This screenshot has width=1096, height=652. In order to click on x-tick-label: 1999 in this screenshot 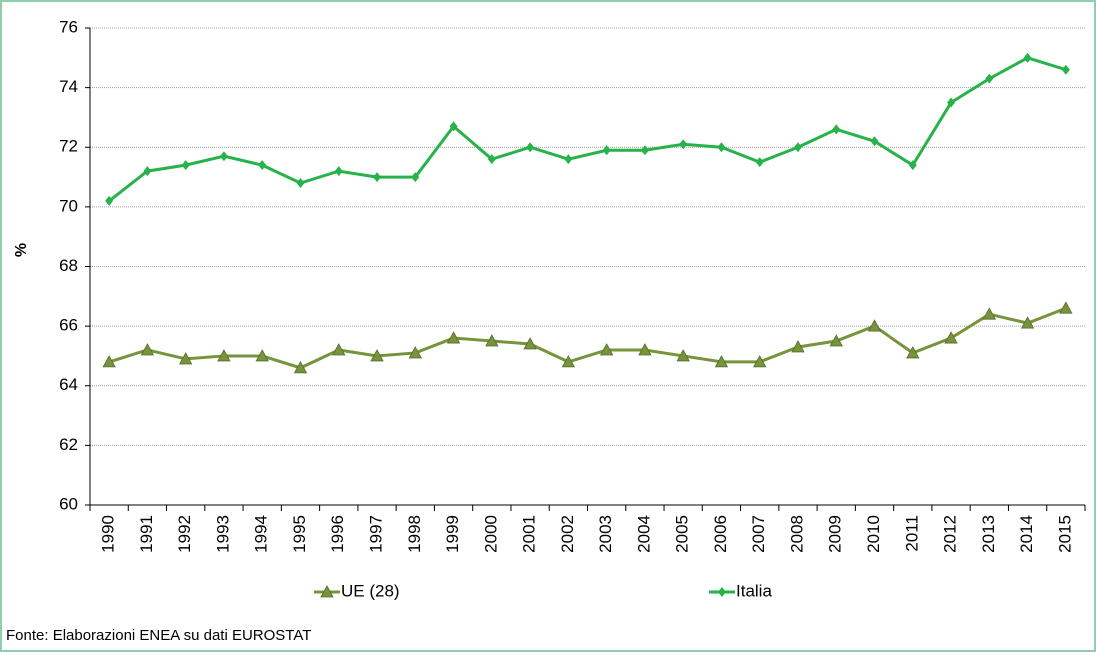, I will do `click(452, 534)`.